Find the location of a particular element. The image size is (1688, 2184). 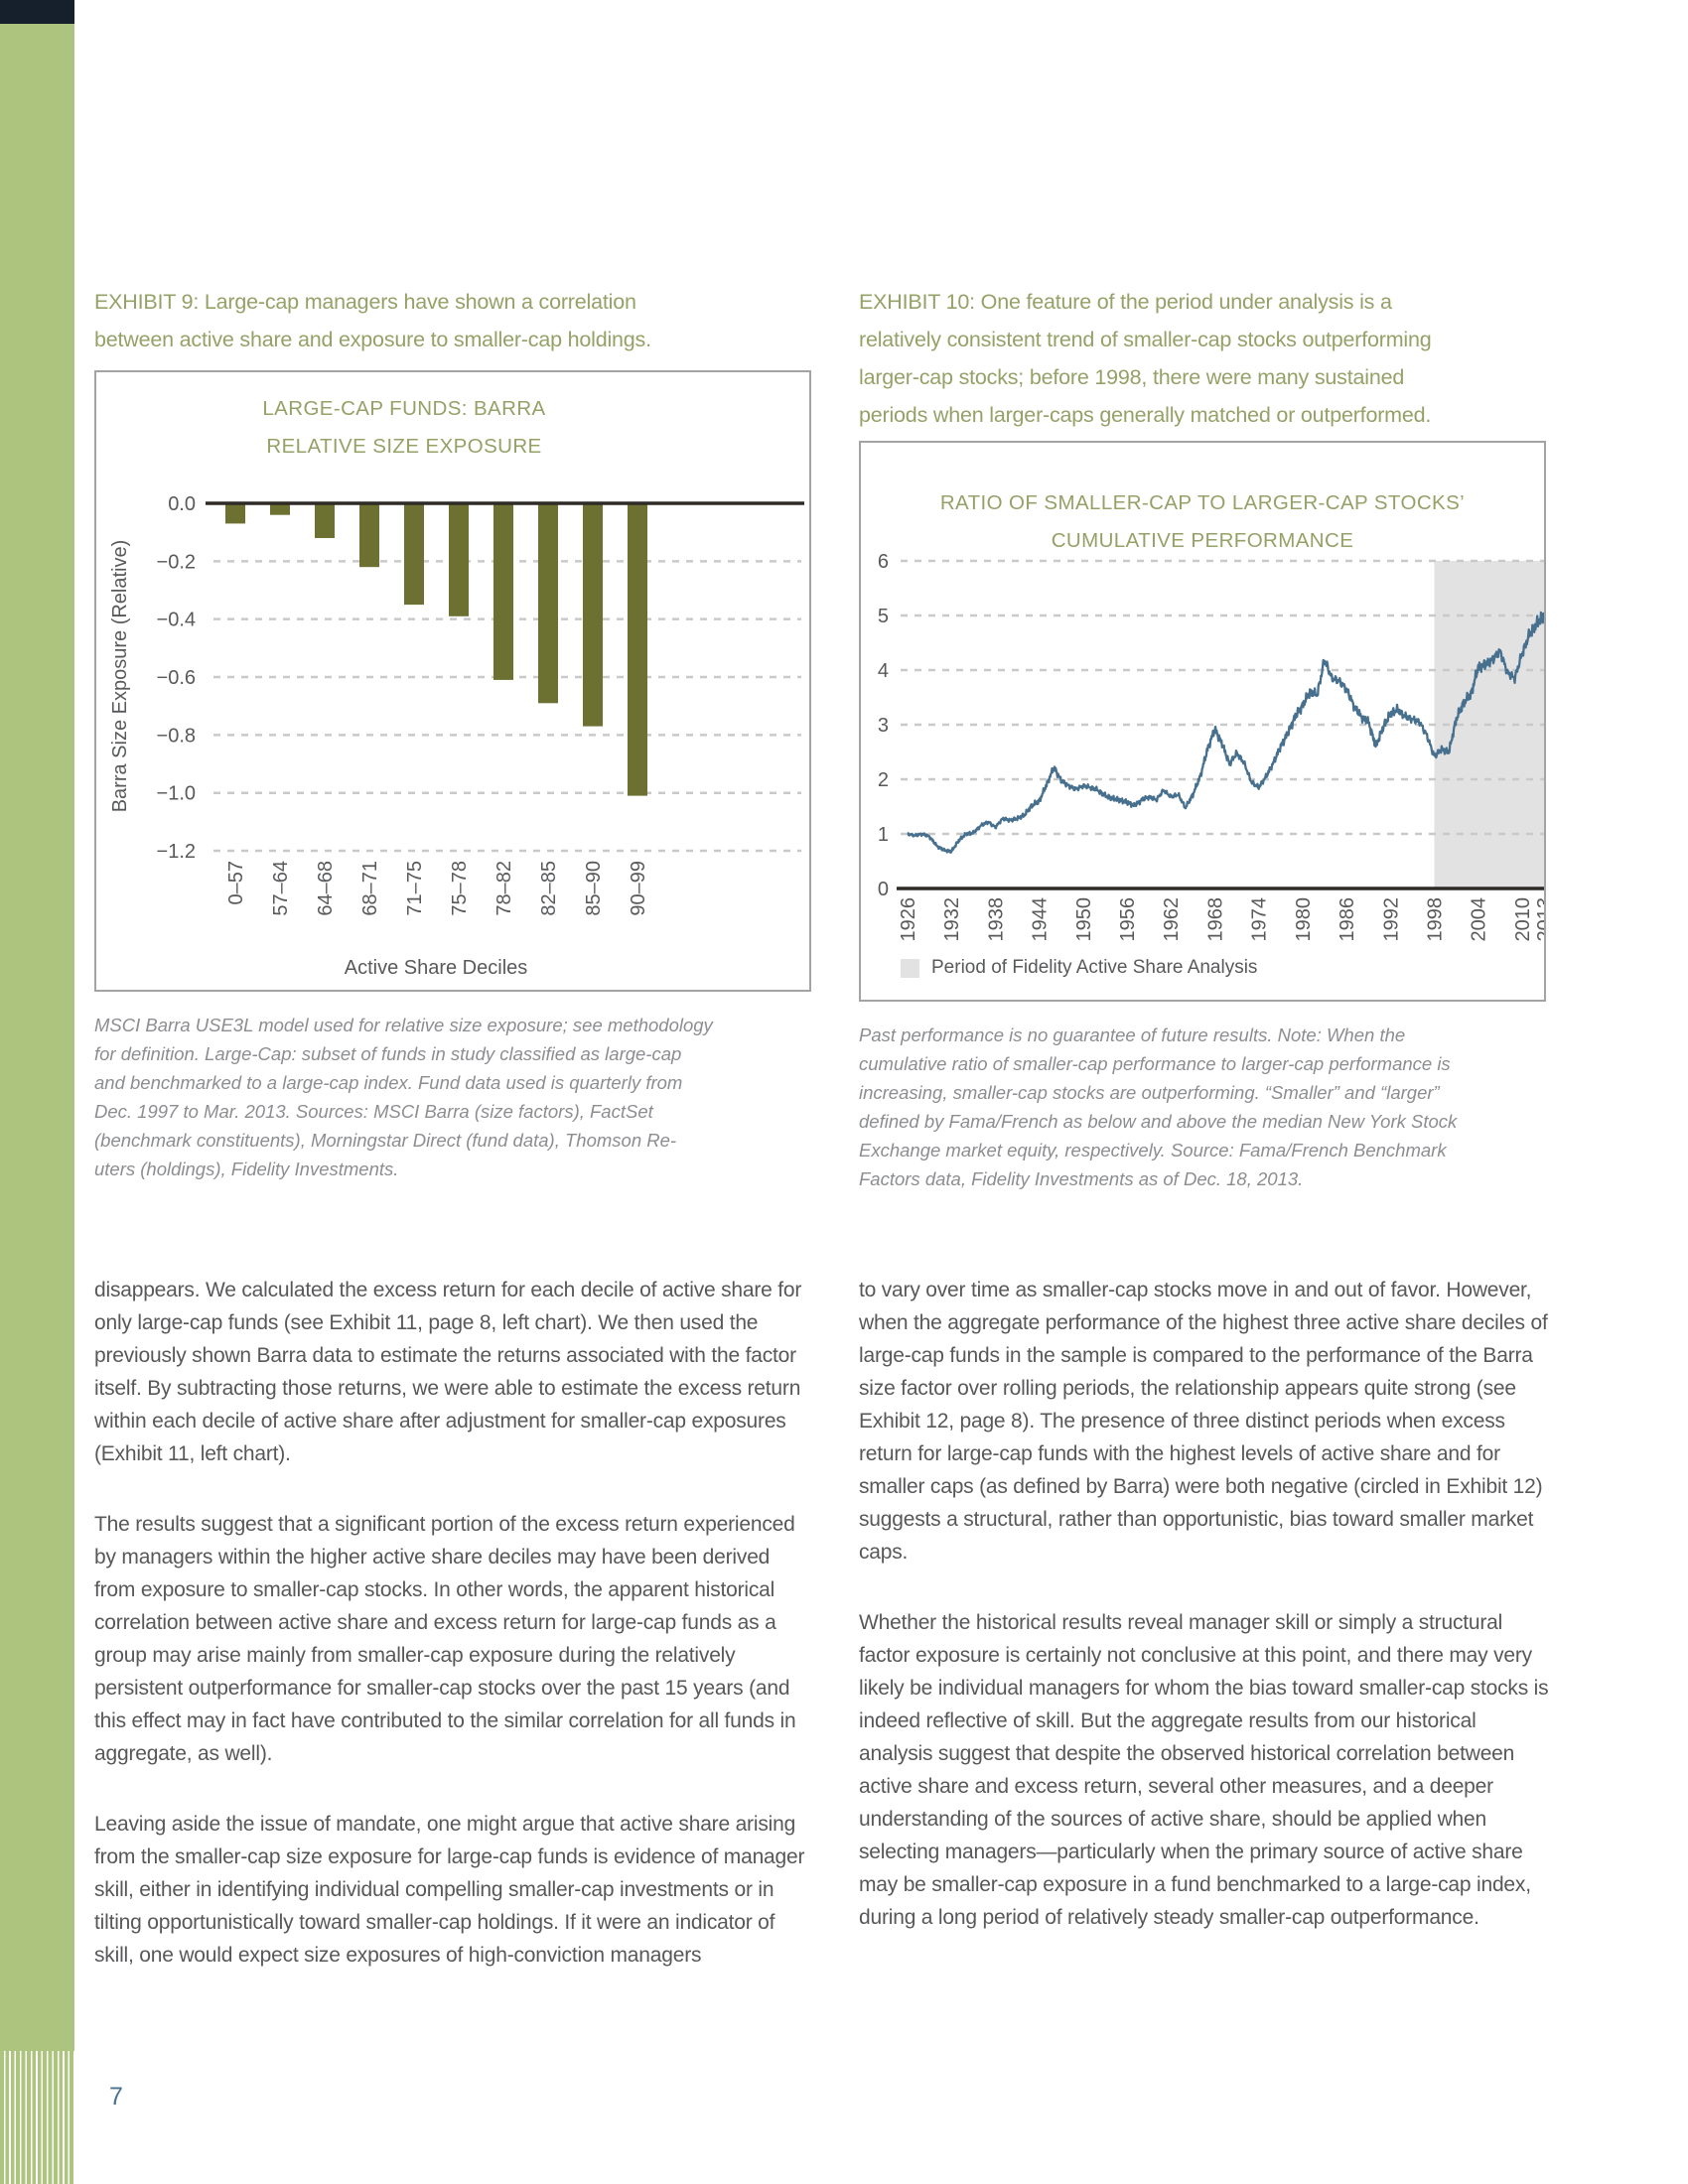

svg-text: 6 is located at coordinates (883, 562).